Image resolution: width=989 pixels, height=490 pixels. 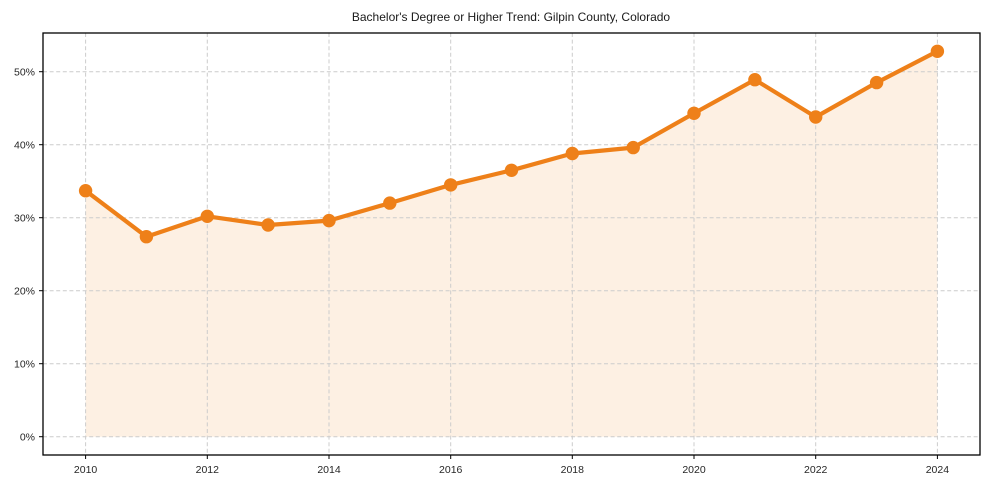 I want to click on data-point-2017, so click(x=511, y=170).